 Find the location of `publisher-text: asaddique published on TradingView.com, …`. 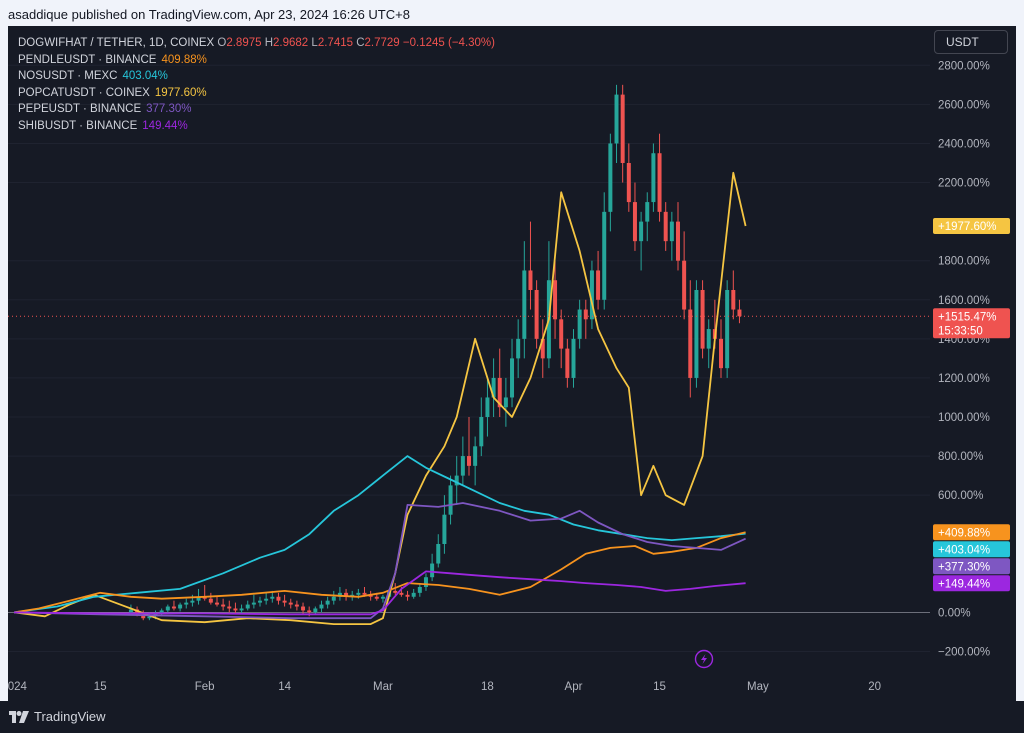

publisher-text: asaddique published on TradingView.com, … is located at coordinates (209, 14).